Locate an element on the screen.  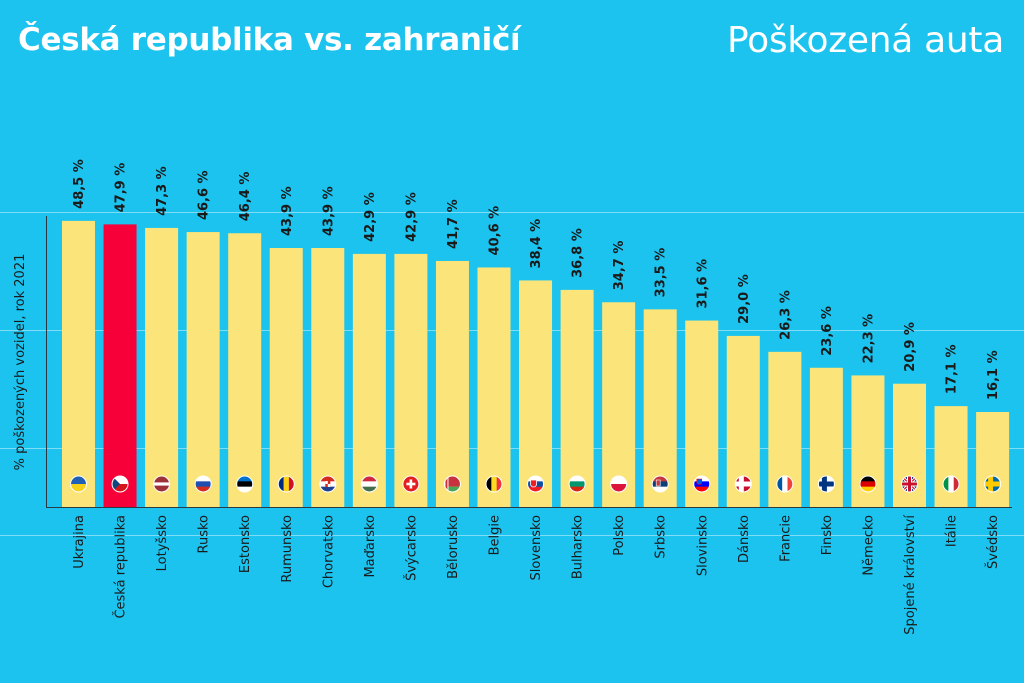
flags-group is located at coordinates (536, 484).